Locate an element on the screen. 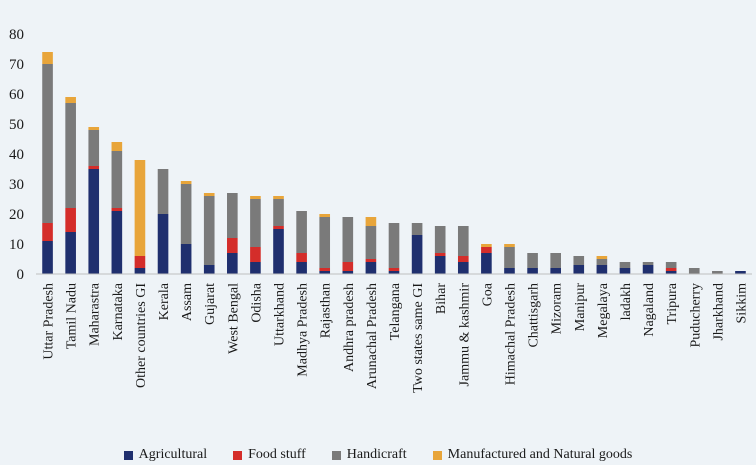 This screenshot has height=465, width=756. legend-item-food-stuff: Food stuff is located at coordinates (269, 455).